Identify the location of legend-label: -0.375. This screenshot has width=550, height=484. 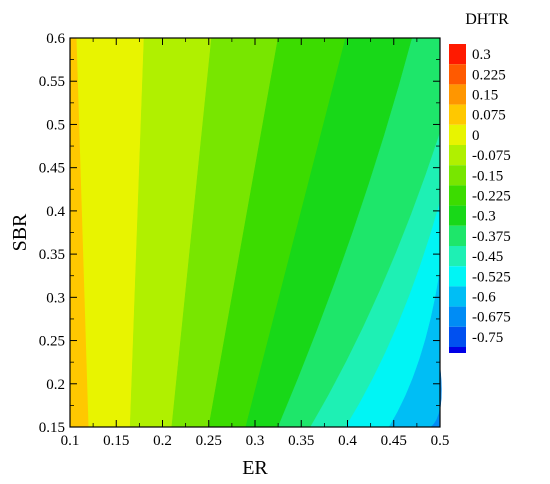
(491, 237).